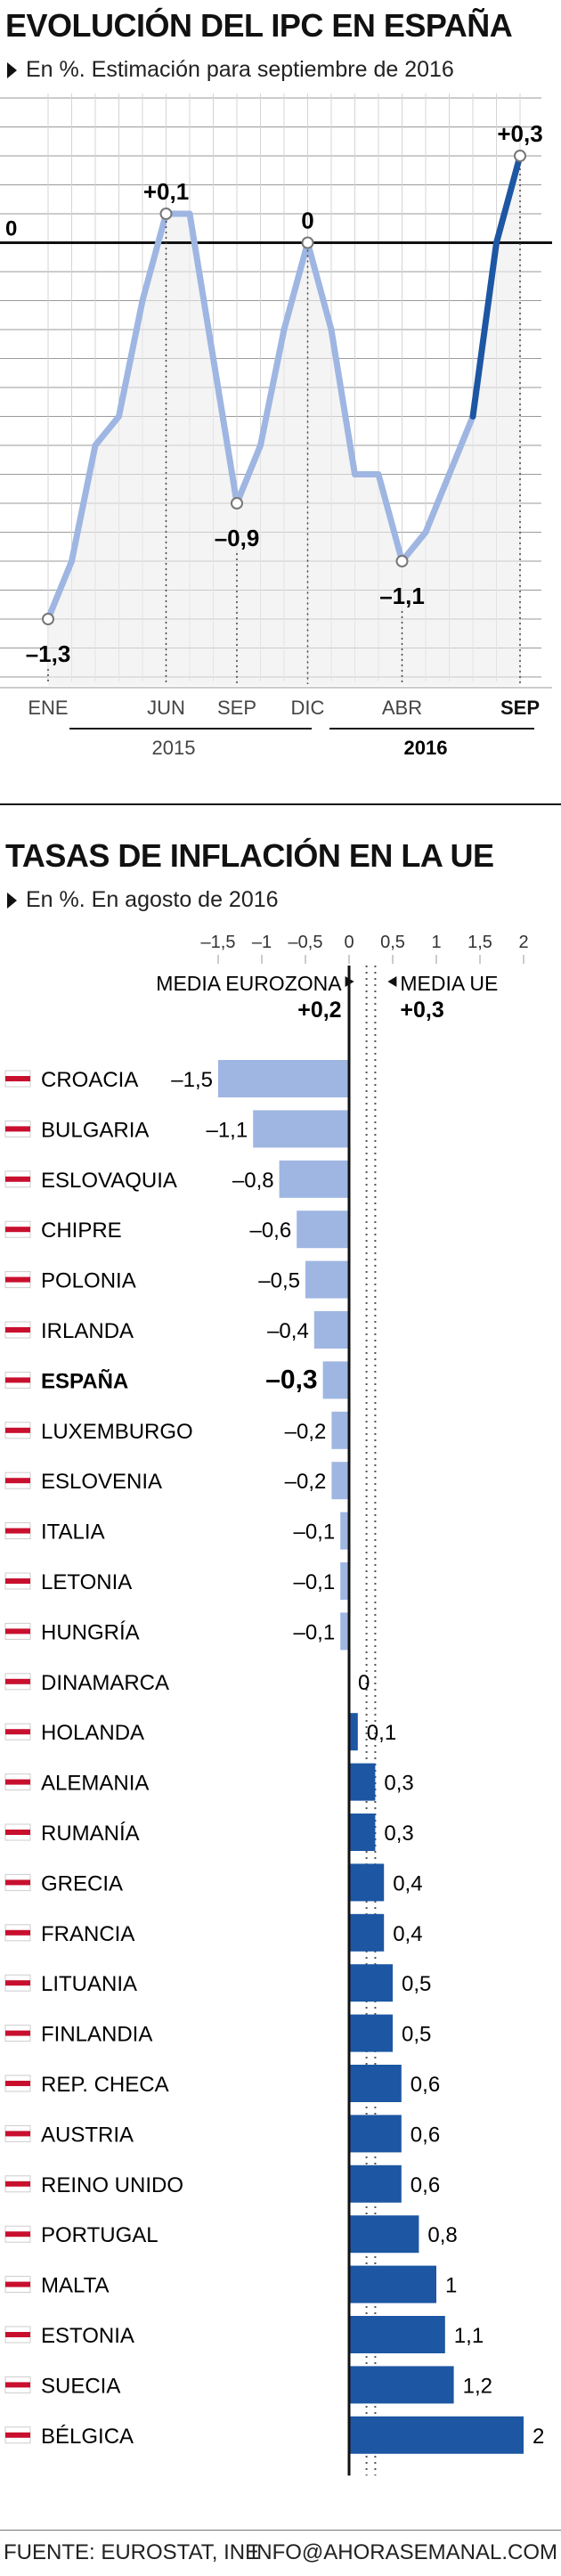 The width and height of the screenshot is (561, 2576). Describe the element at coordinates (87, 2437) in the screenshot. I see `country-label: BÉLGICA` at that location.